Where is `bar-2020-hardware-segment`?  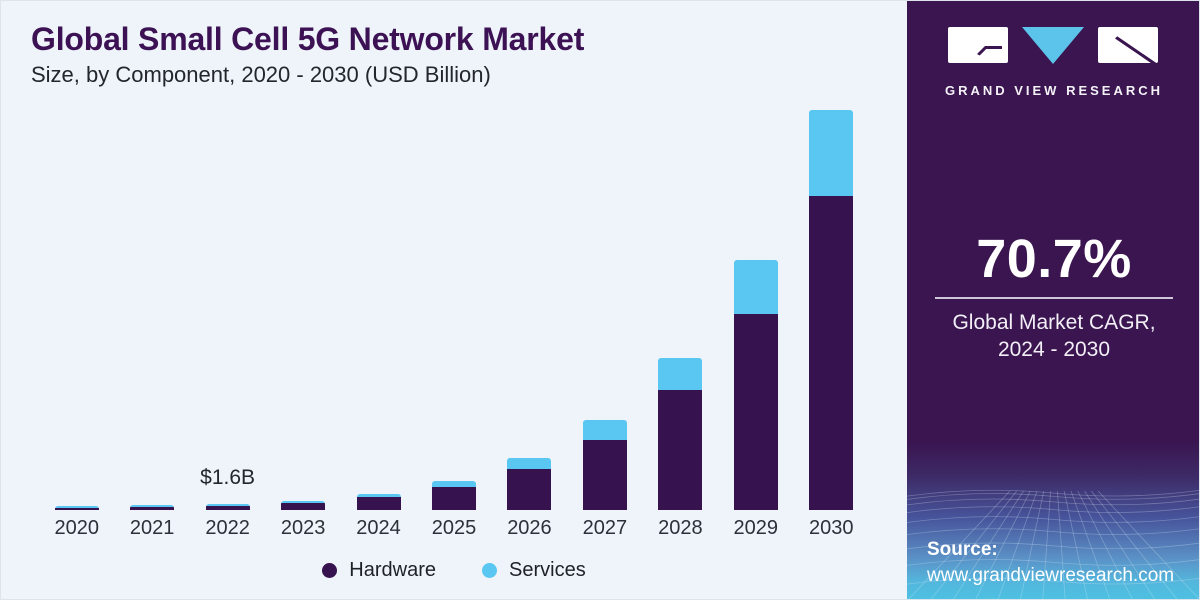
bar-2020-hardware-segment is located at coordinates (76, 508).